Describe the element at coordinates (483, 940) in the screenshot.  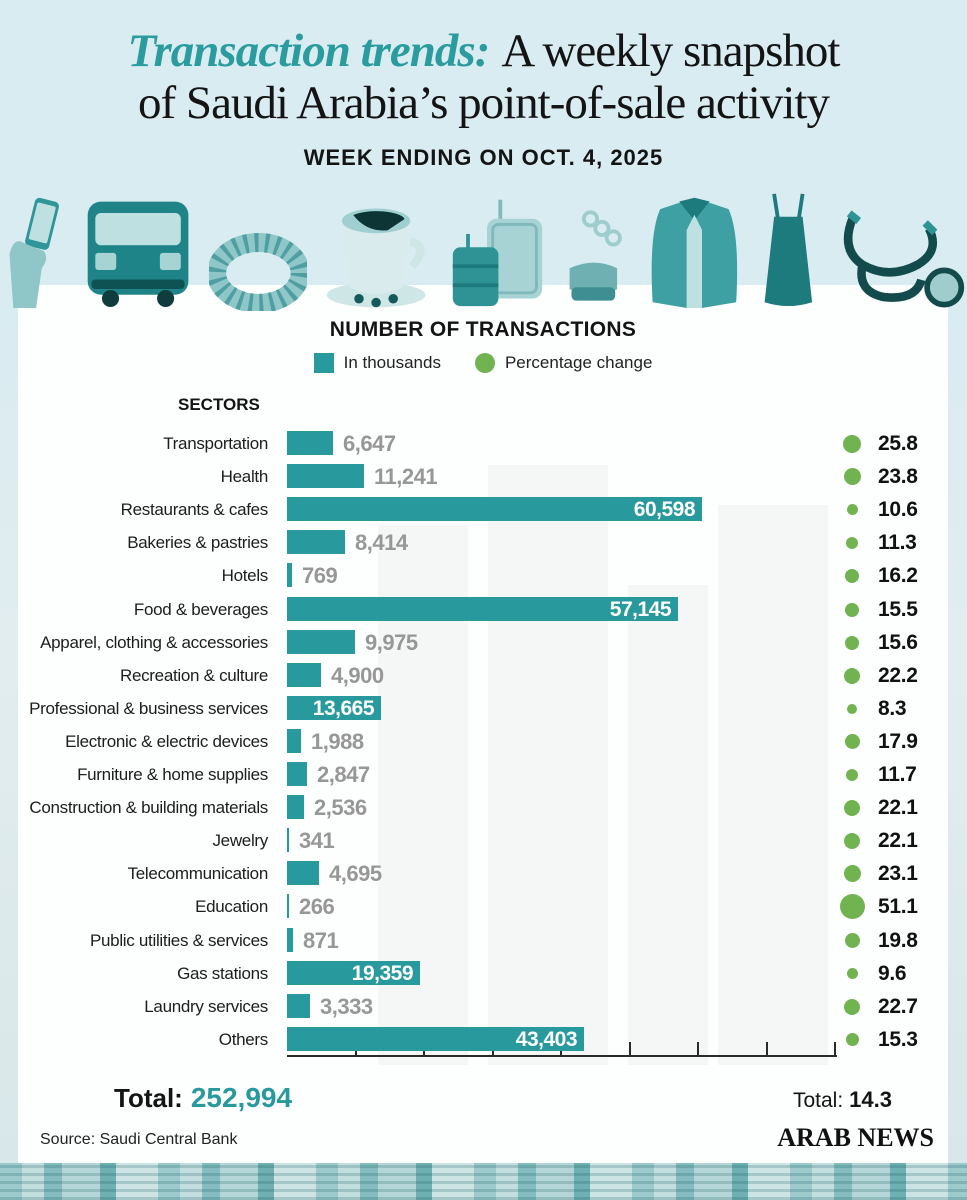
I see `chart-row: Public utilities & services 871 19.8` at that location.